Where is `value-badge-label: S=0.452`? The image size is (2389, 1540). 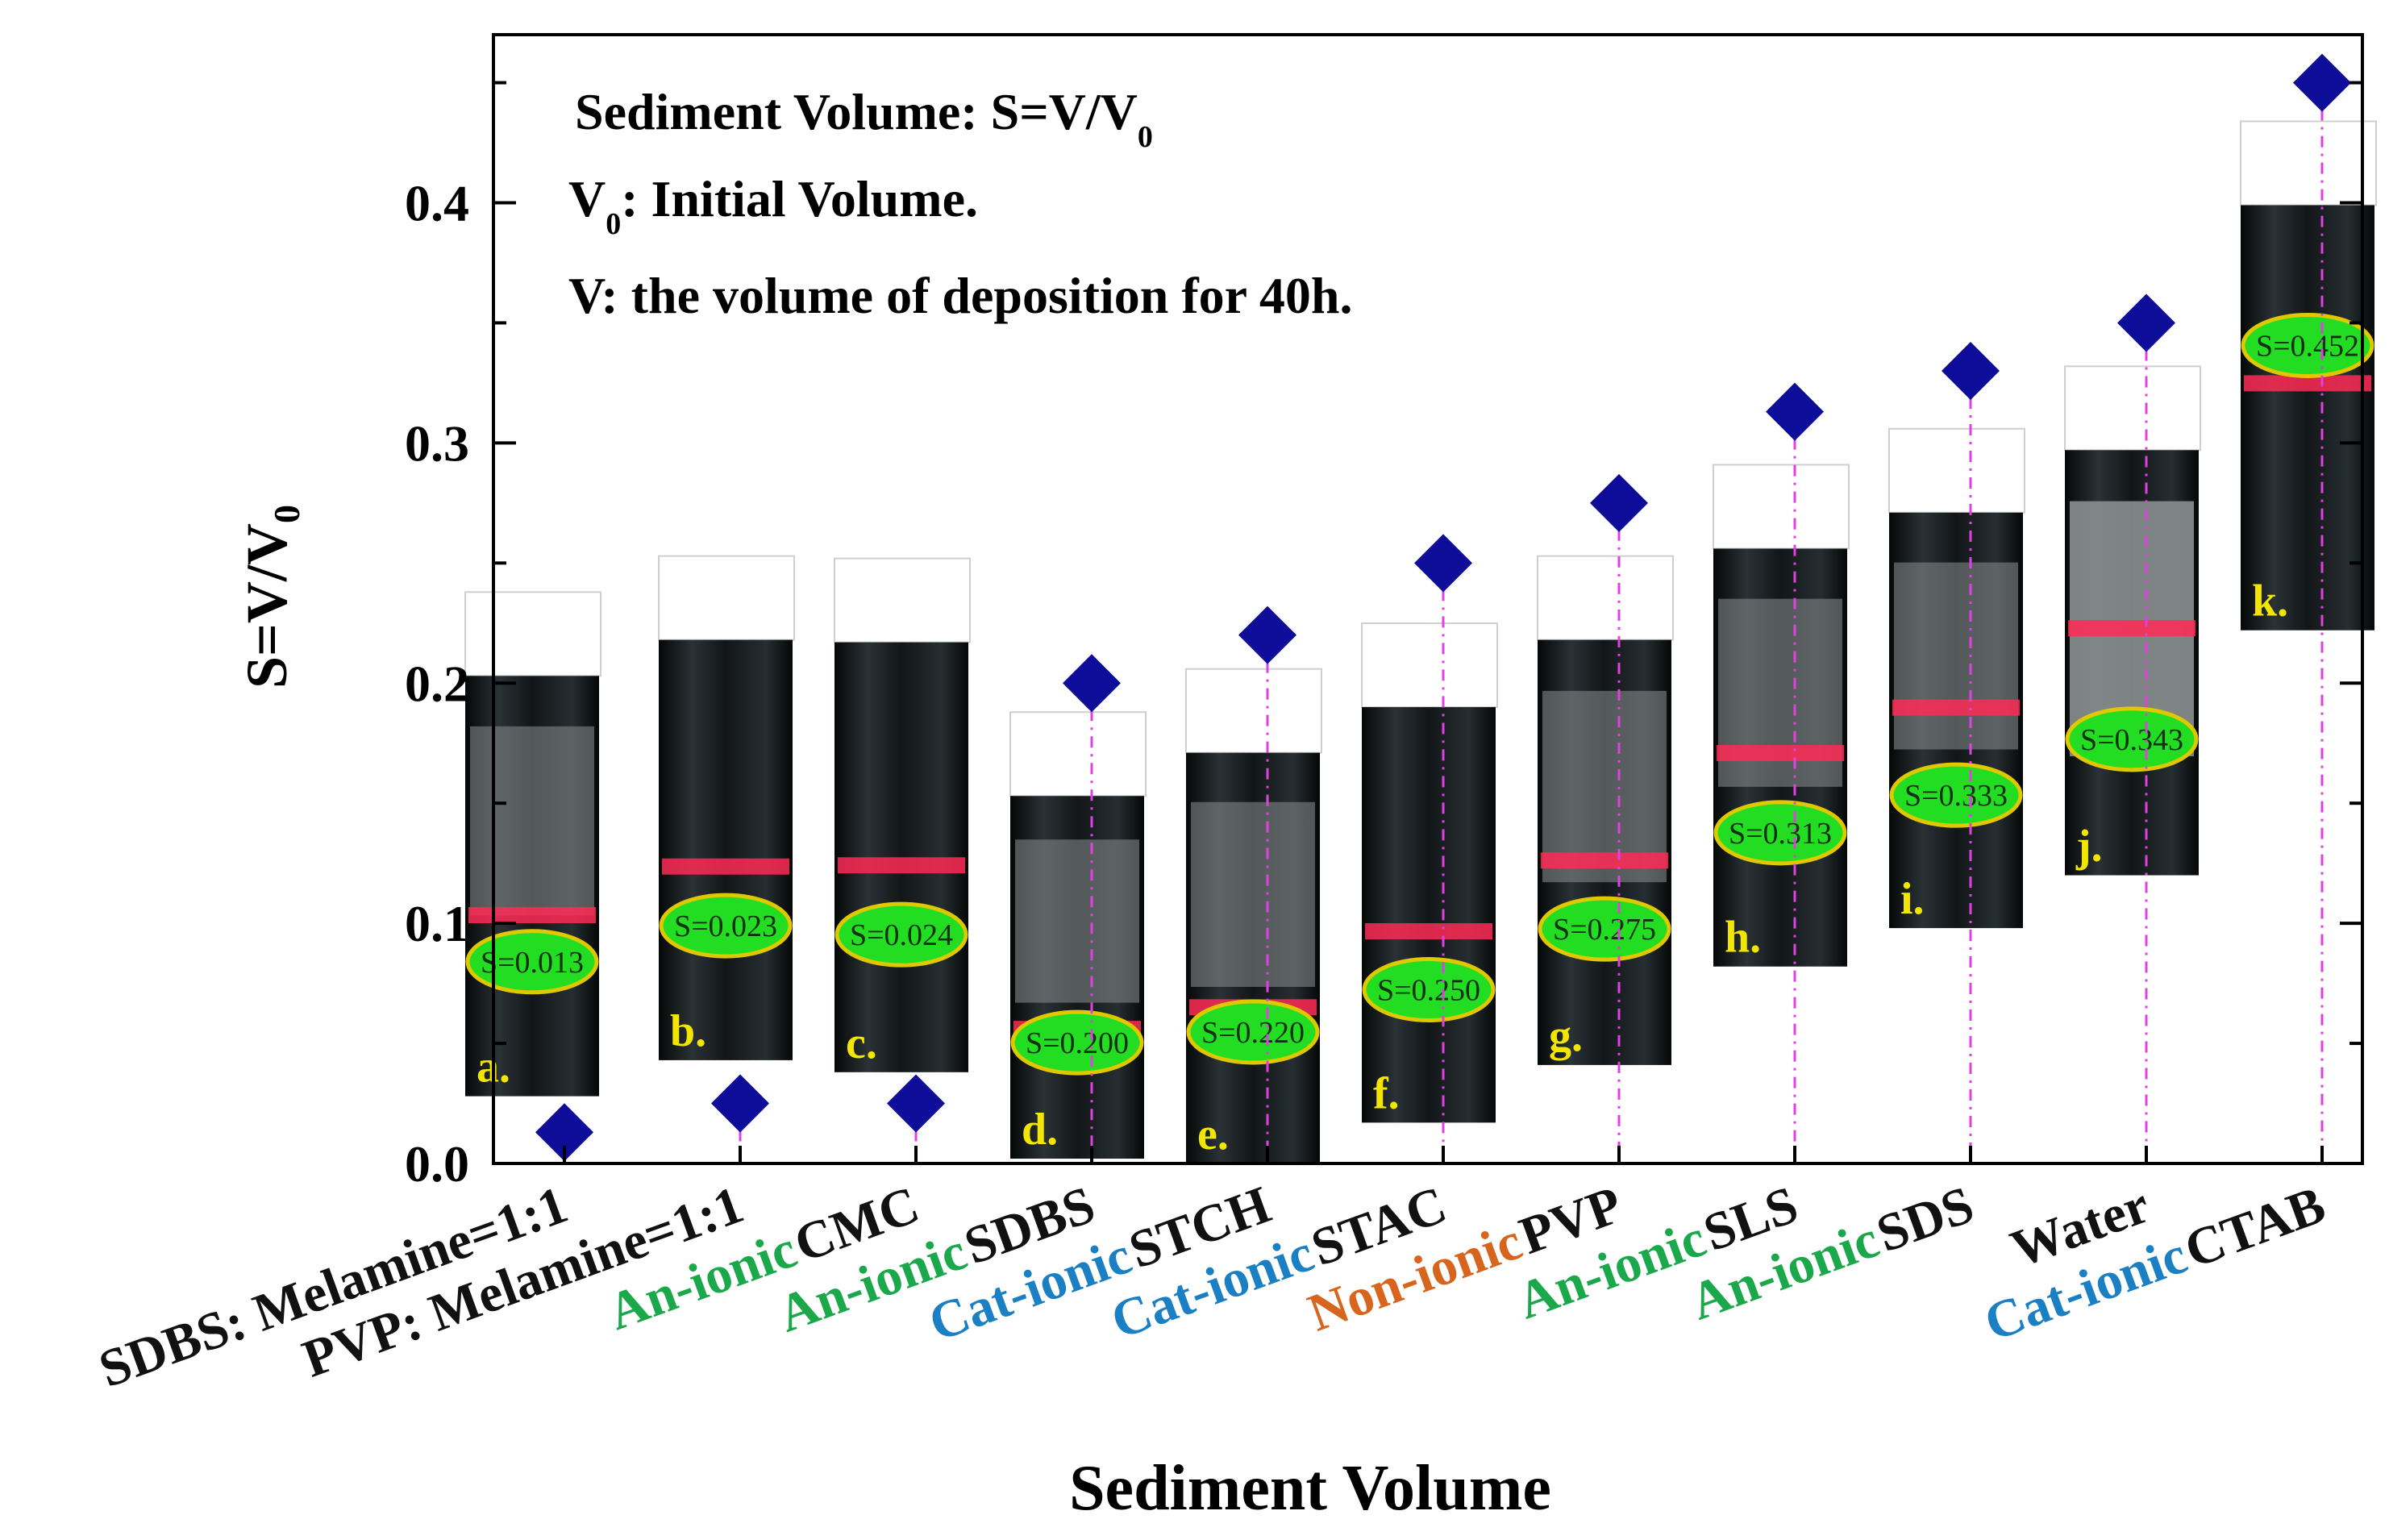 value-badge-label: S=0.452 is located at coordinates (2307, 346).